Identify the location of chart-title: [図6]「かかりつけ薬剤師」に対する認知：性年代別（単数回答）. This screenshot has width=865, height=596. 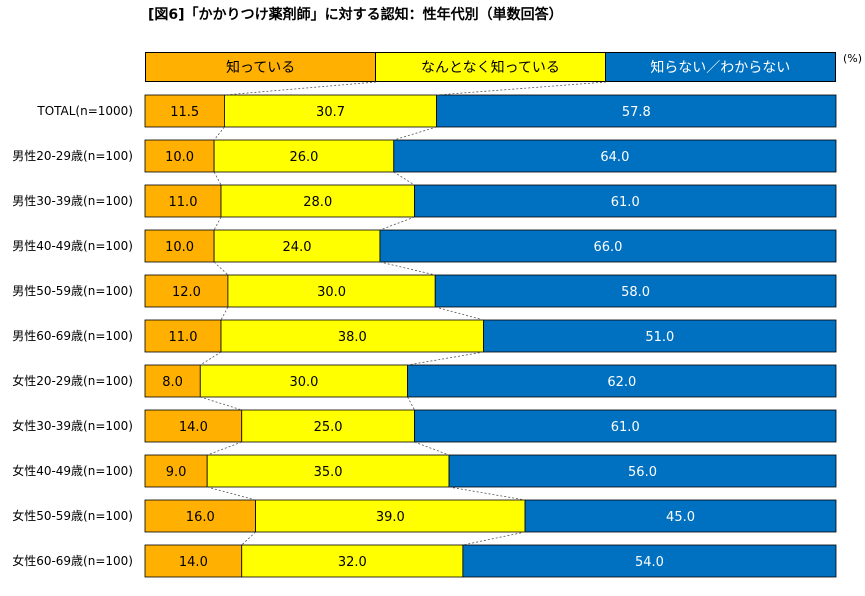
(355, 15).